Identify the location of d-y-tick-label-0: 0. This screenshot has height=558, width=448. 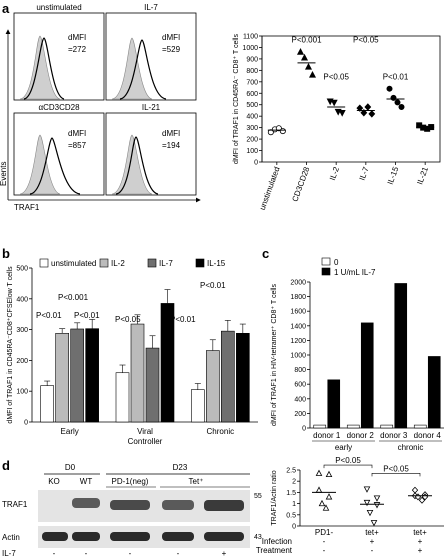
(294, 527).